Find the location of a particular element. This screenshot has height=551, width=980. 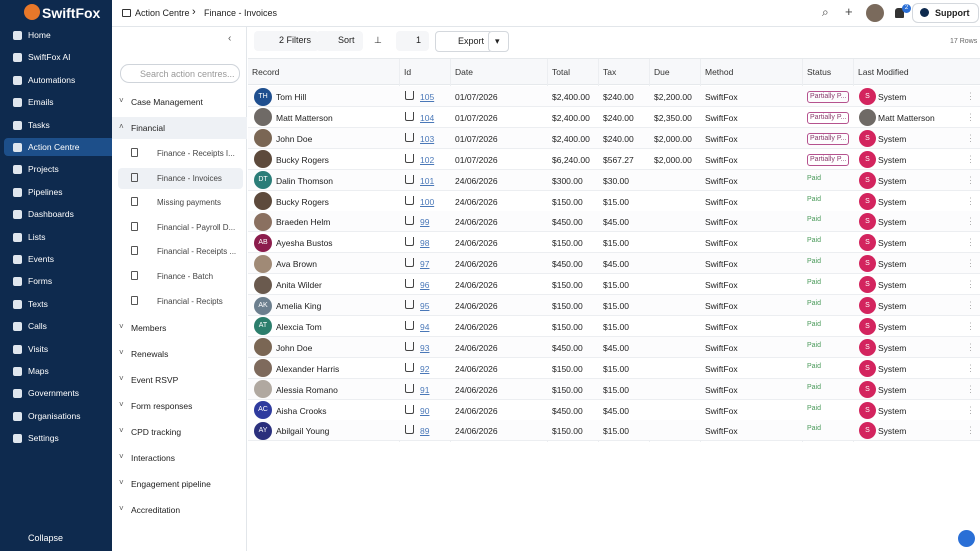

hidden-fields: 1 is located at coordinates (413, 41).